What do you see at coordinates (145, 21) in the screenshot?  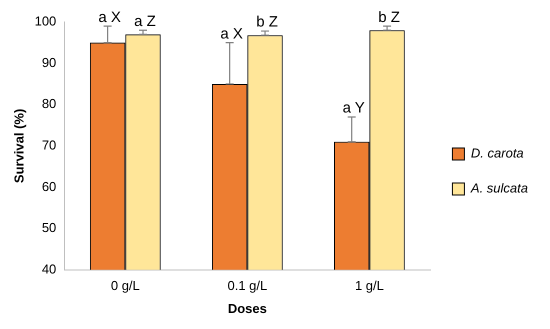 I see `data-label: a Z` at bounding box center [145, 21].